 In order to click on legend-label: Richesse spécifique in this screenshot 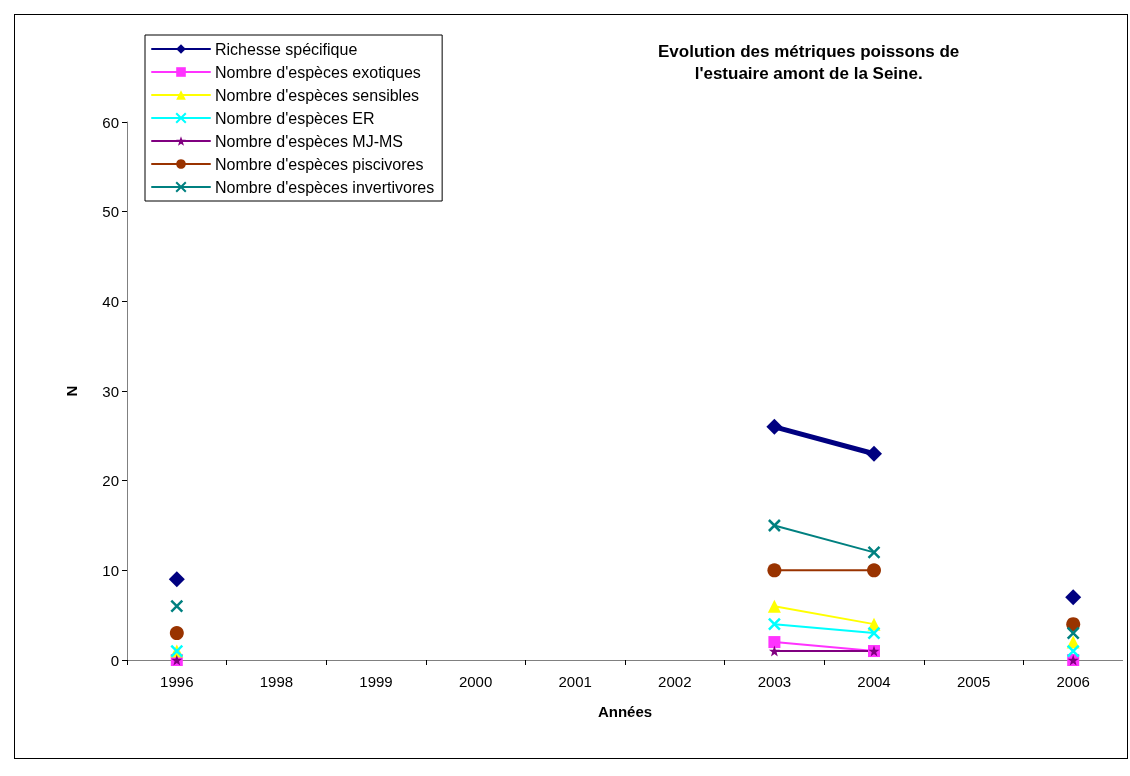, I will do `click(286, 49)`.